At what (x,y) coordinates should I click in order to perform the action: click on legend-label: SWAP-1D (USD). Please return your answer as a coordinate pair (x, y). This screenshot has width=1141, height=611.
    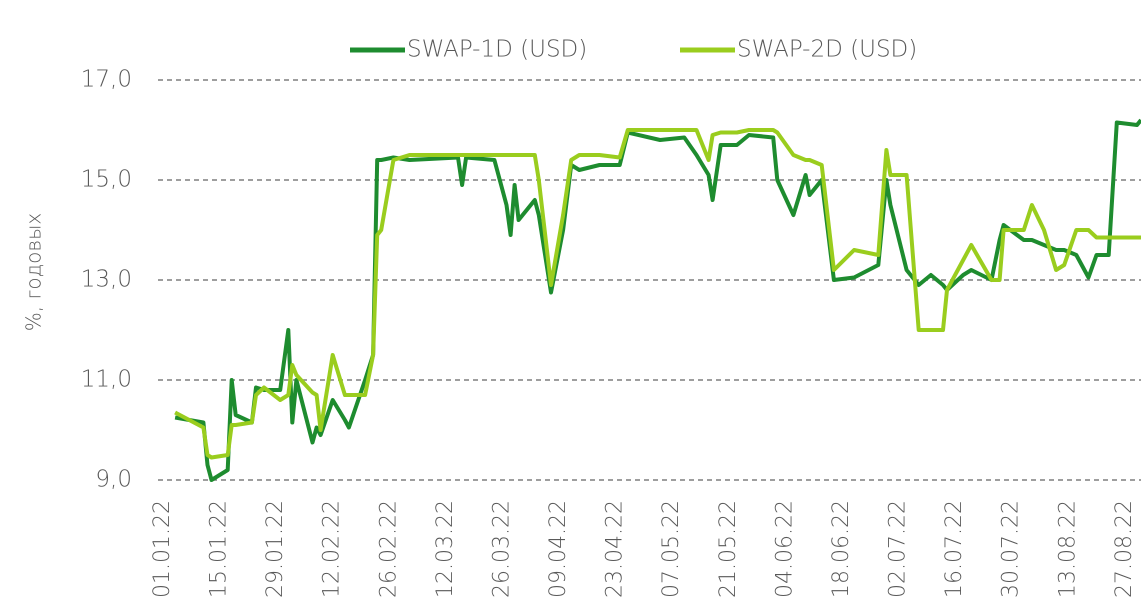
    Looking at the image, I should click on (497, 50).